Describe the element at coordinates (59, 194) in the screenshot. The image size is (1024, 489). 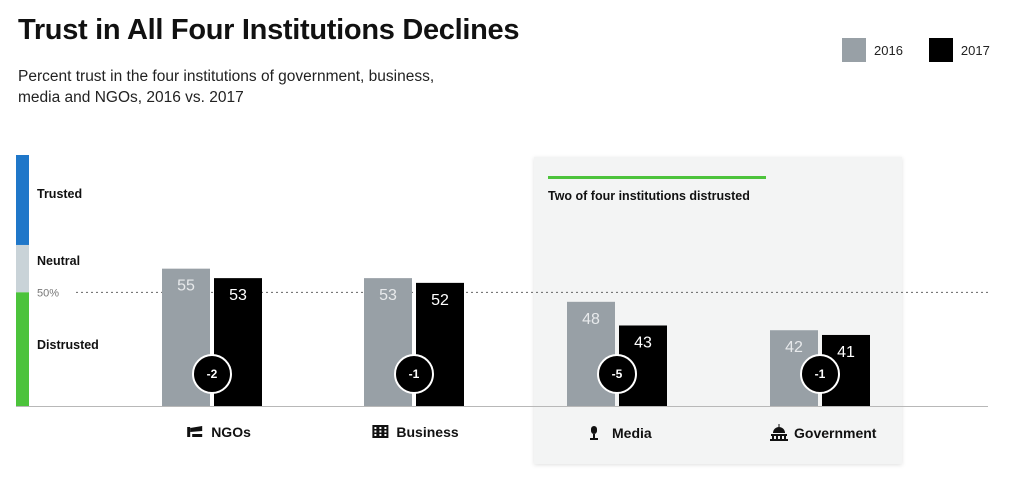
I see `zone-label-trusted: Trusted` at that location.